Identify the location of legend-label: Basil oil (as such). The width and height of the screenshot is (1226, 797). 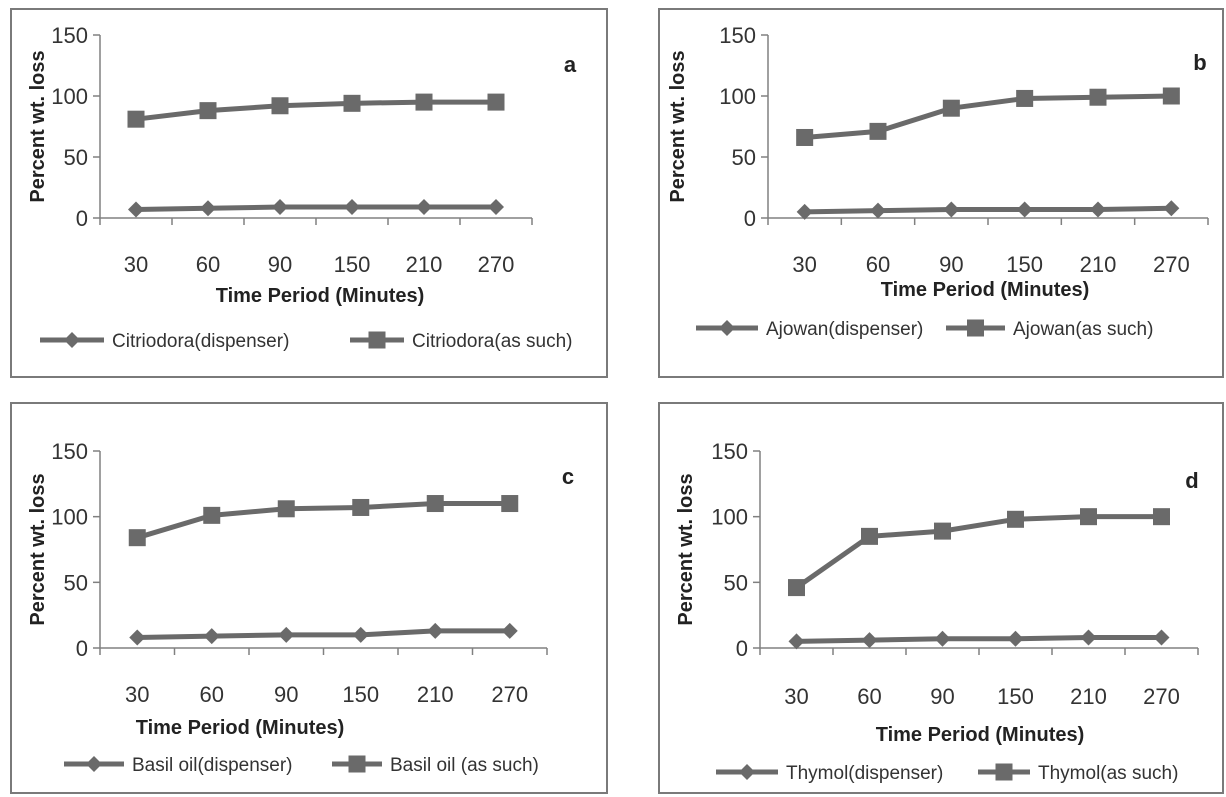
(464, 765).